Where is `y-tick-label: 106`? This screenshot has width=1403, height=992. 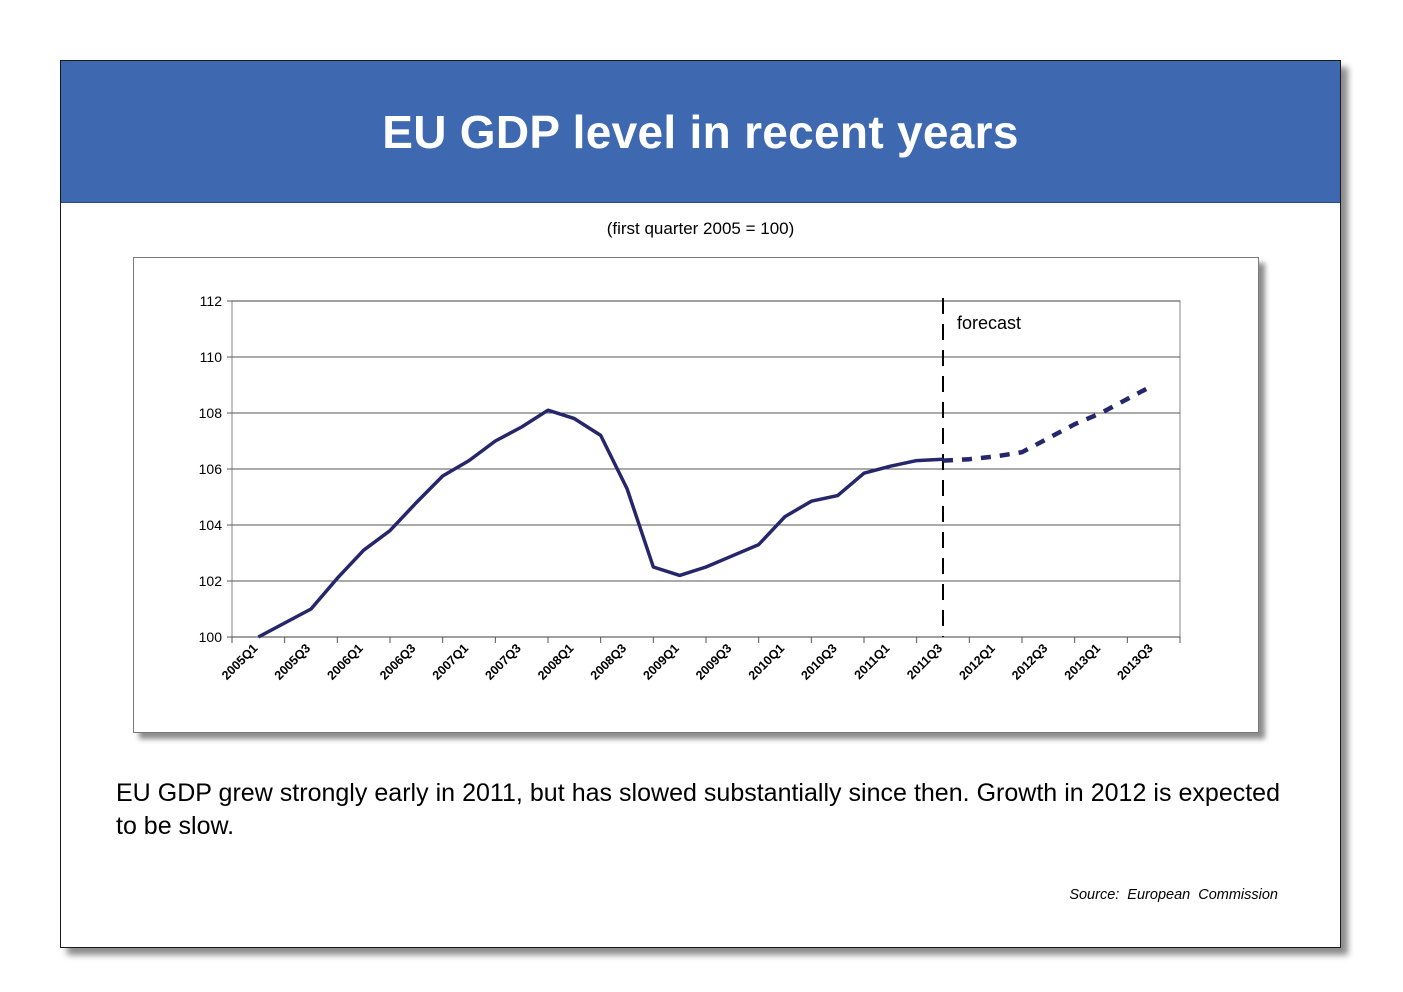
y-tick-label: 106 is located at coordinates (211, 469).